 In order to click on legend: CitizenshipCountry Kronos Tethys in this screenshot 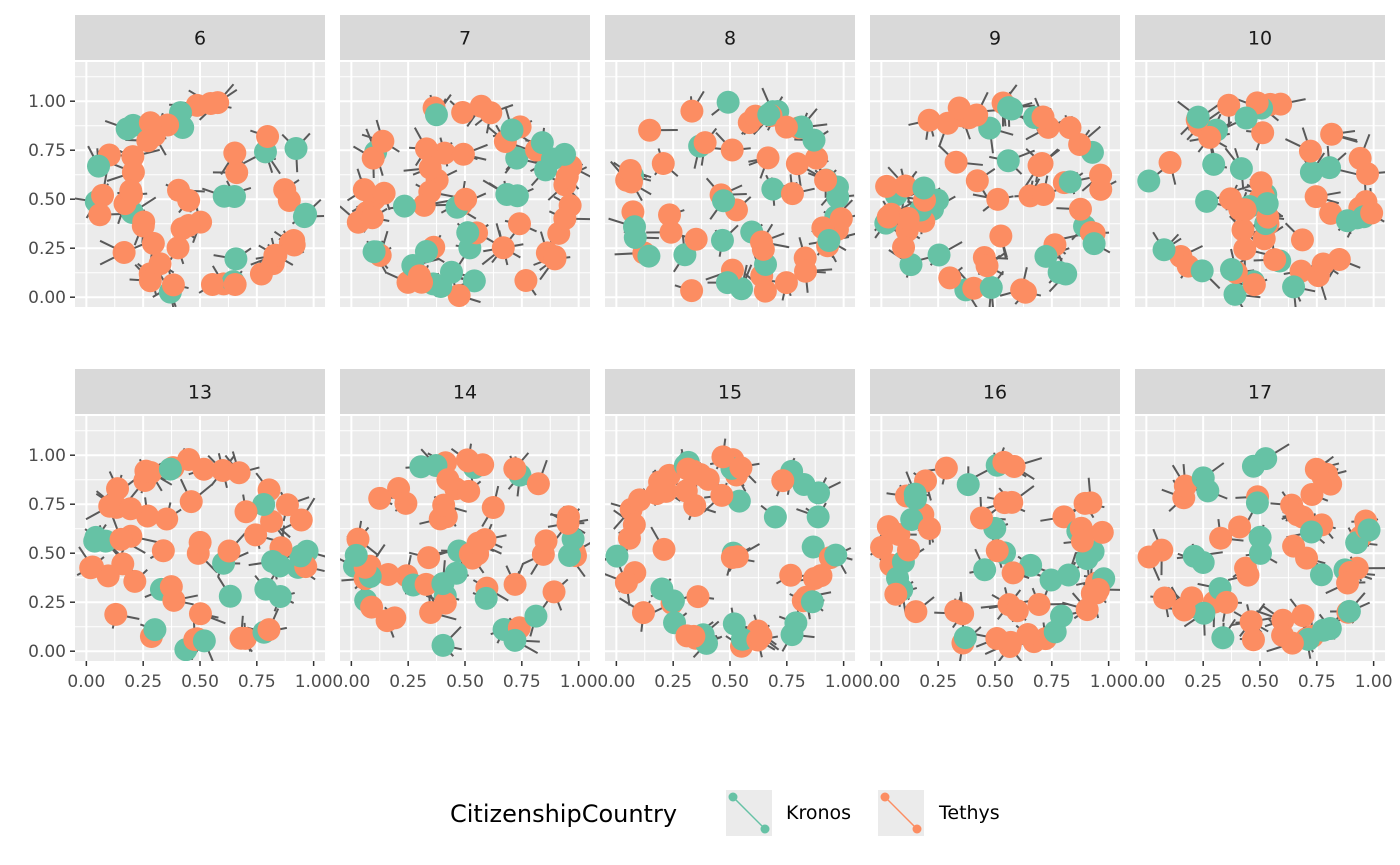, I will do `click(725, 813)`.